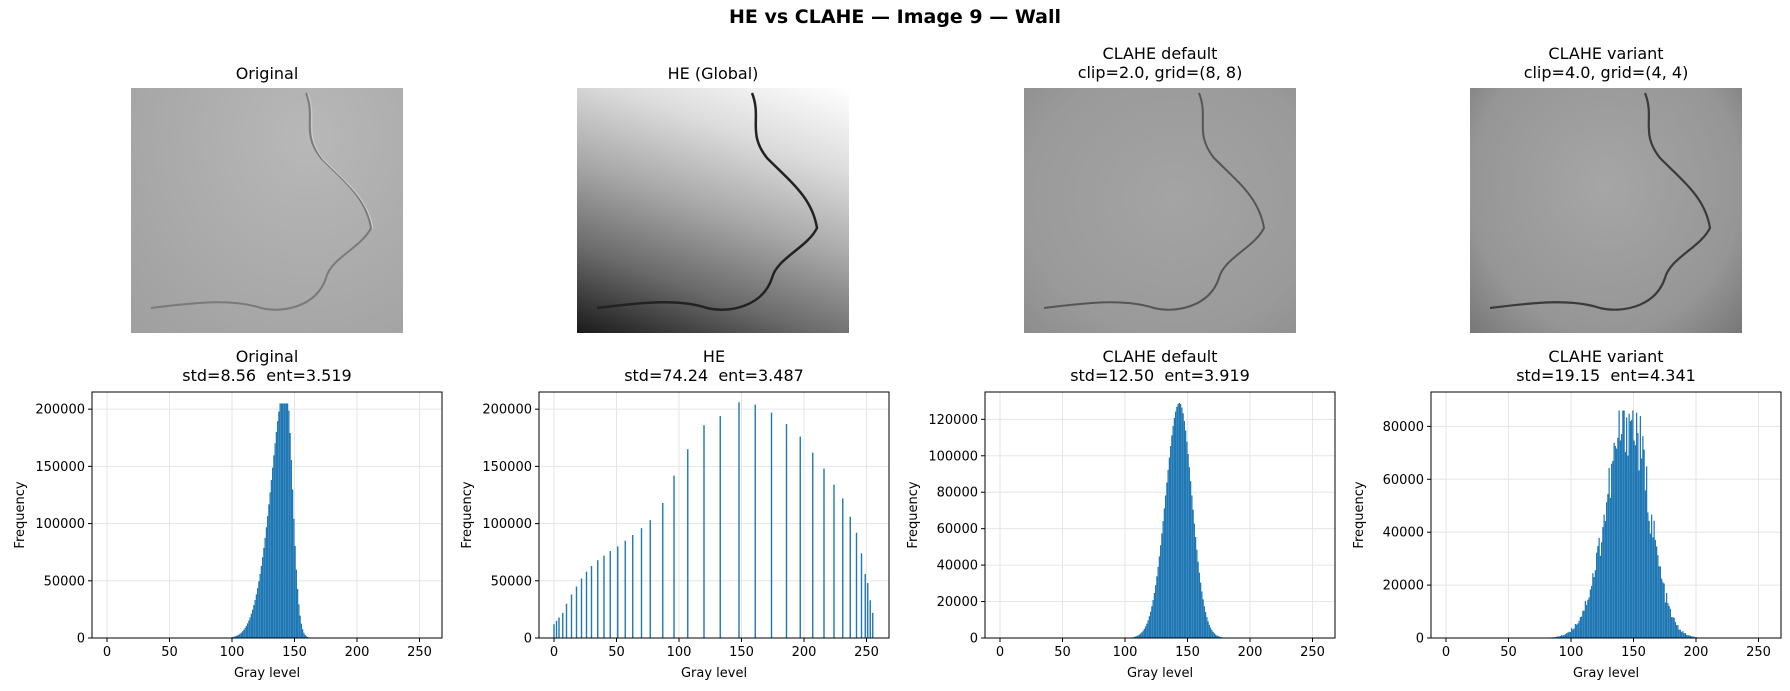  What do you see at coordinates (1446, 652) in the screenshot?
I see `xtick-label-3-0: 0` at bounding box center [1446, 652].